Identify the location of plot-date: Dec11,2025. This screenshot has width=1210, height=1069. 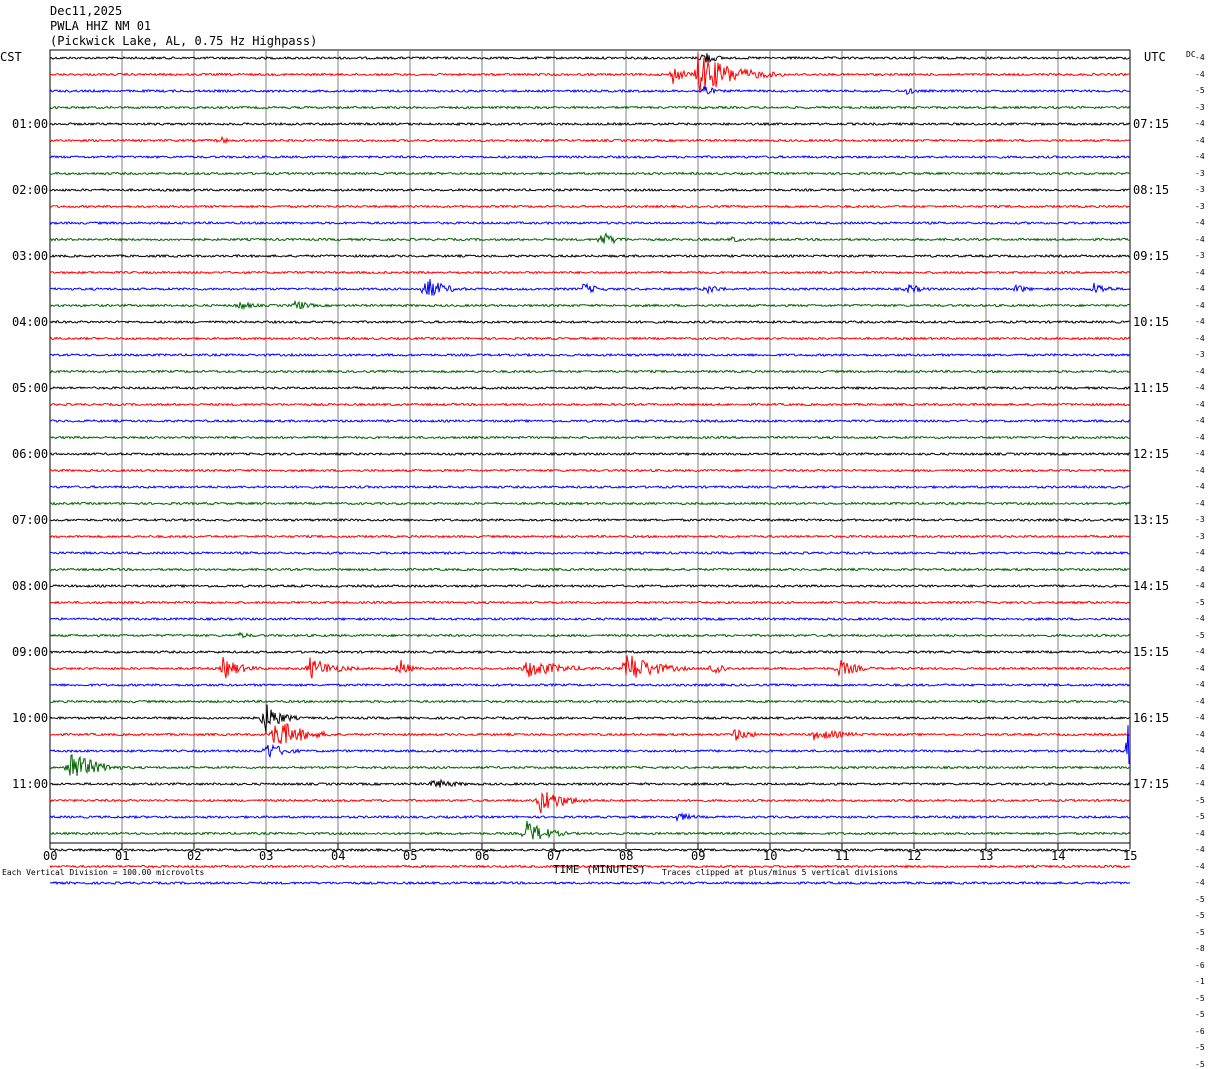
(86, 11).